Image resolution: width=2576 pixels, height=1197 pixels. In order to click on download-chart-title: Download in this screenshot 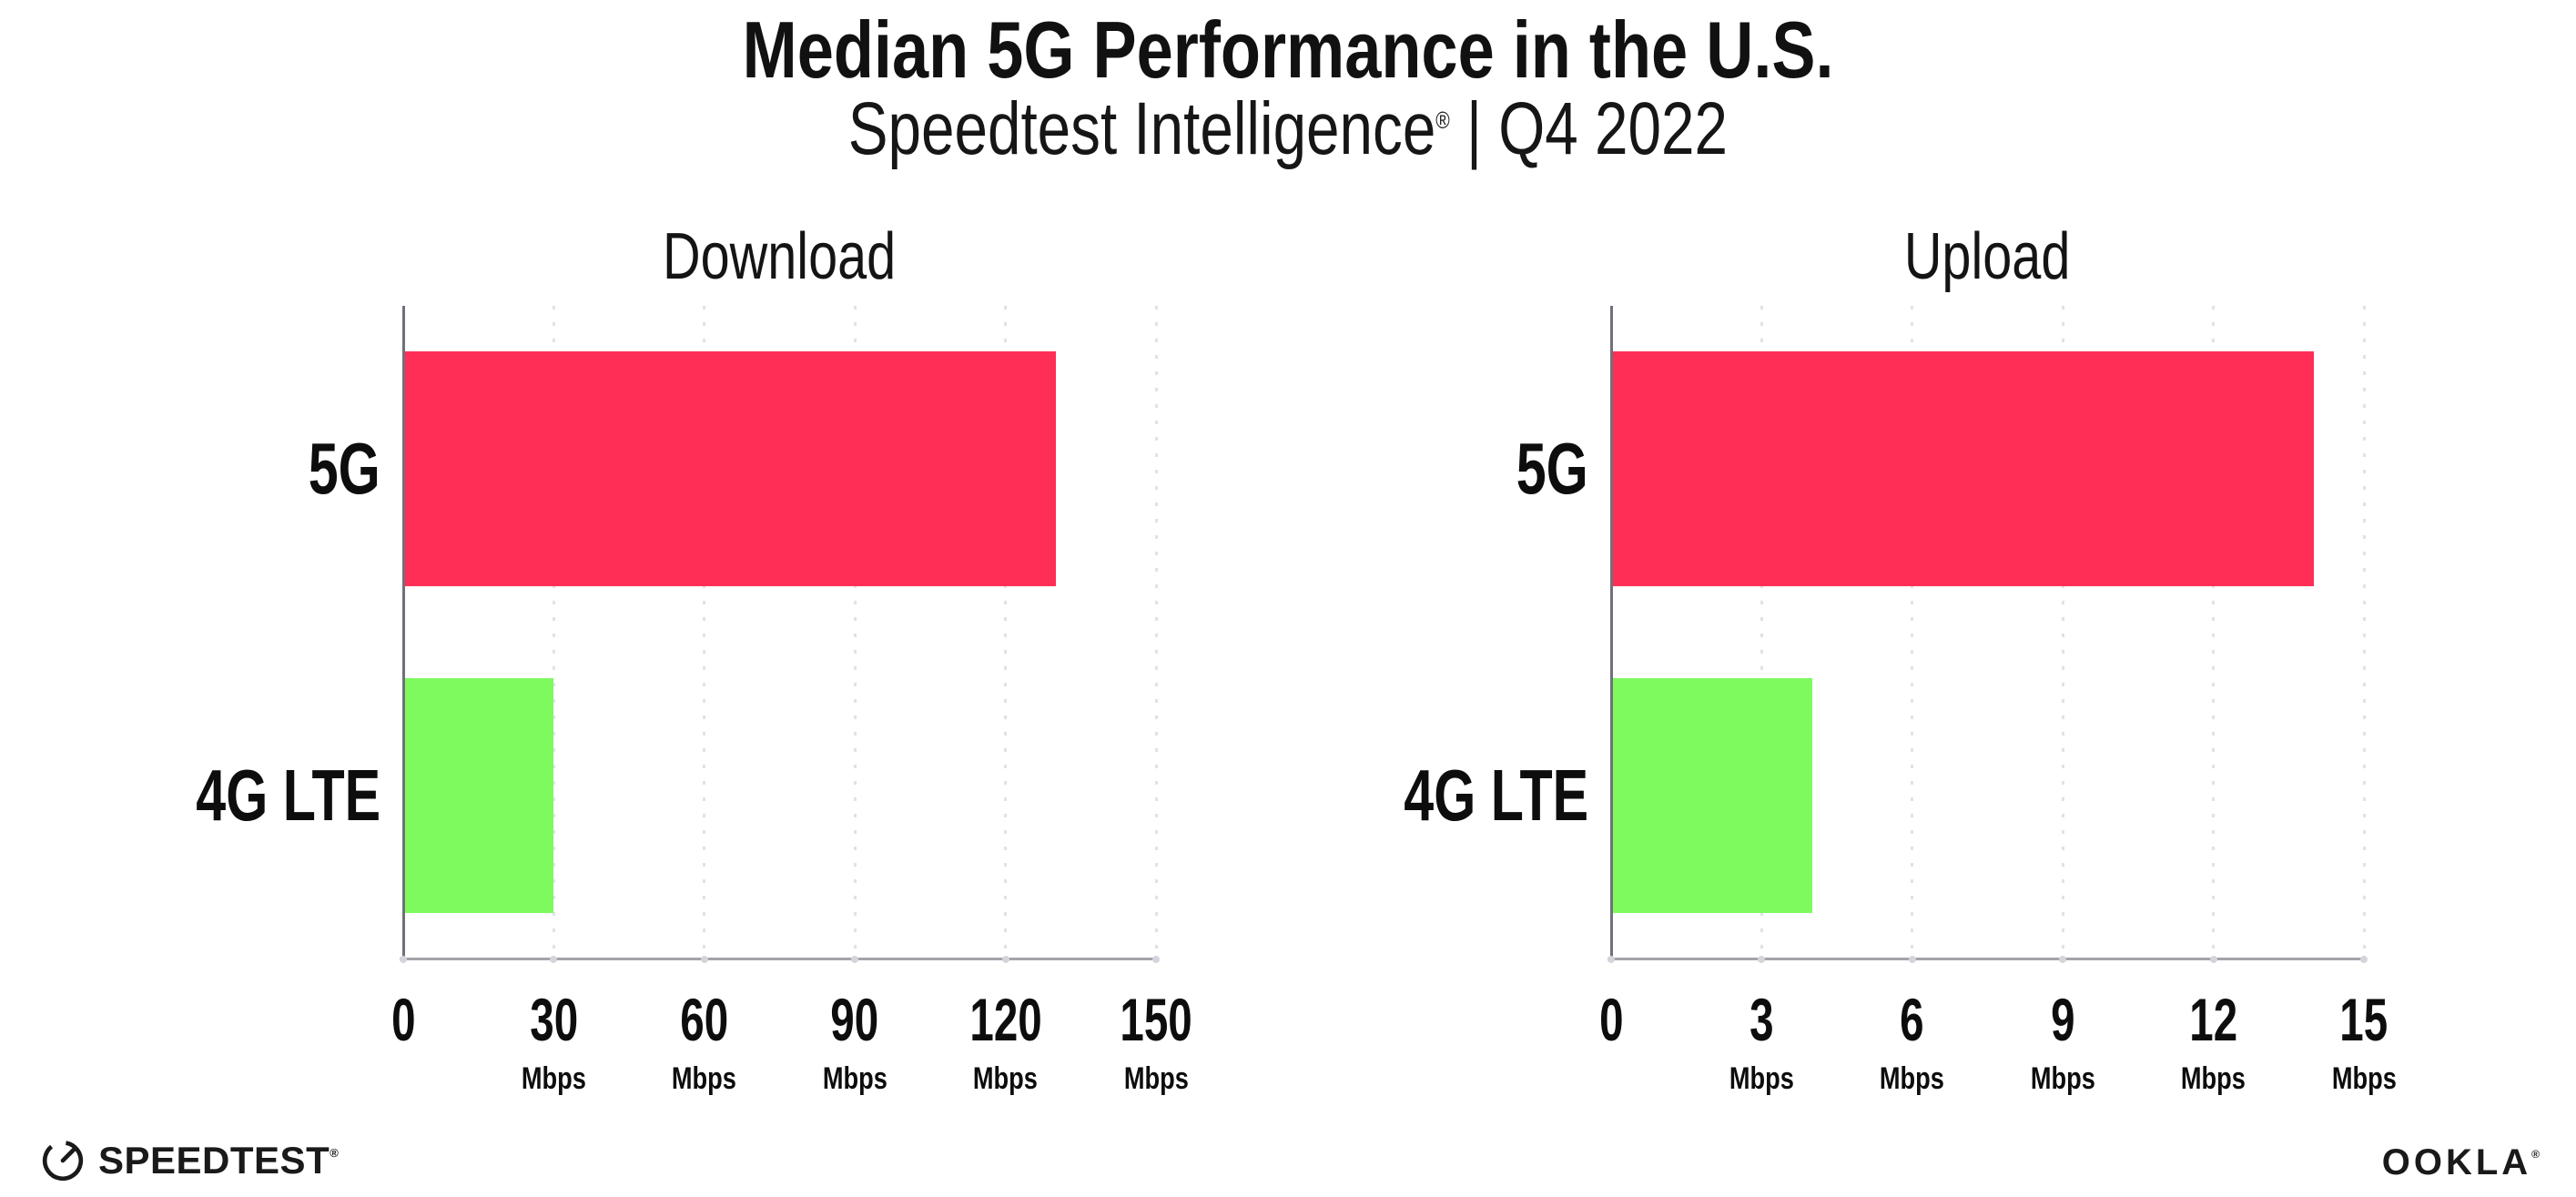, I will do `click(780, 257)`.